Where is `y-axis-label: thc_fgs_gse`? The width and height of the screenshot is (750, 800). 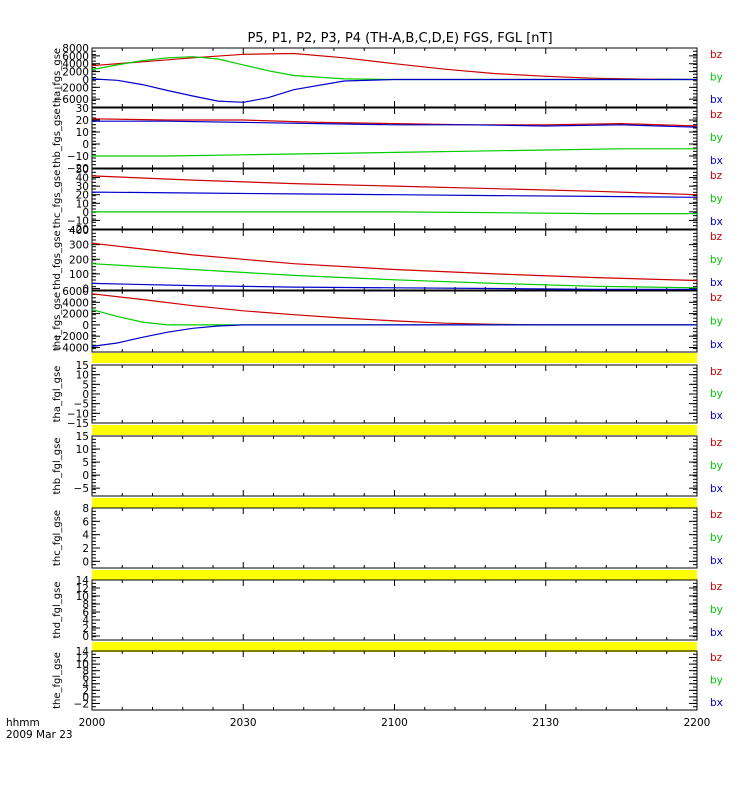 y-axis-label: thc_fgs_gse is located at coordinates (57, 199).